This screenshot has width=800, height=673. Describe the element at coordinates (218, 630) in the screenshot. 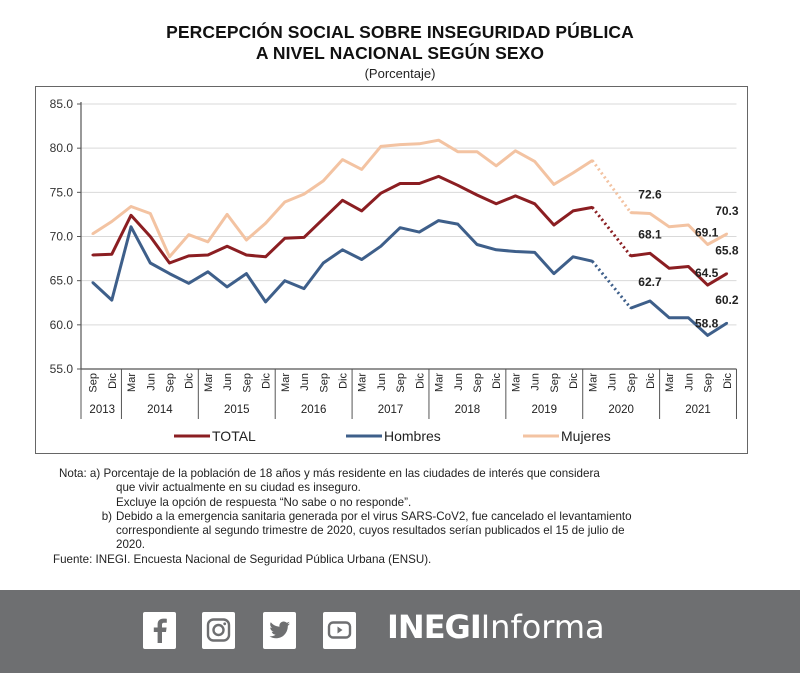

I see `instagram-icon` at that location.